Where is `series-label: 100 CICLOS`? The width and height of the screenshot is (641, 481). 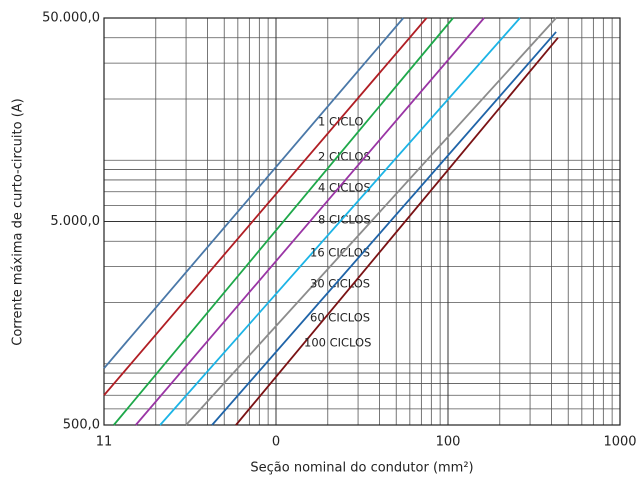 series-label: 100 CICLOS is located at coordinates (337, 343).